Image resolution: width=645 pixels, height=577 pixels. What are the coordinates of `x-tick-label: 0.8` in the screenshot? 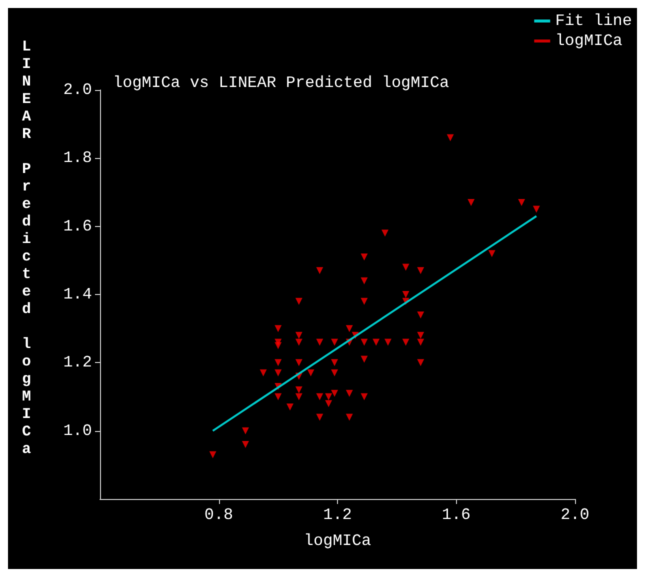 It's located at (219, 515).